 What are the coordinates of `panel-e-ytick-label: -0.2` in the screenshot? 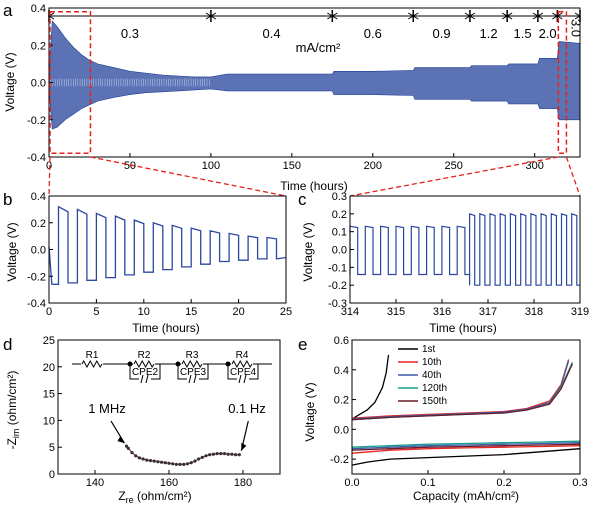 It's located at (339, 460).